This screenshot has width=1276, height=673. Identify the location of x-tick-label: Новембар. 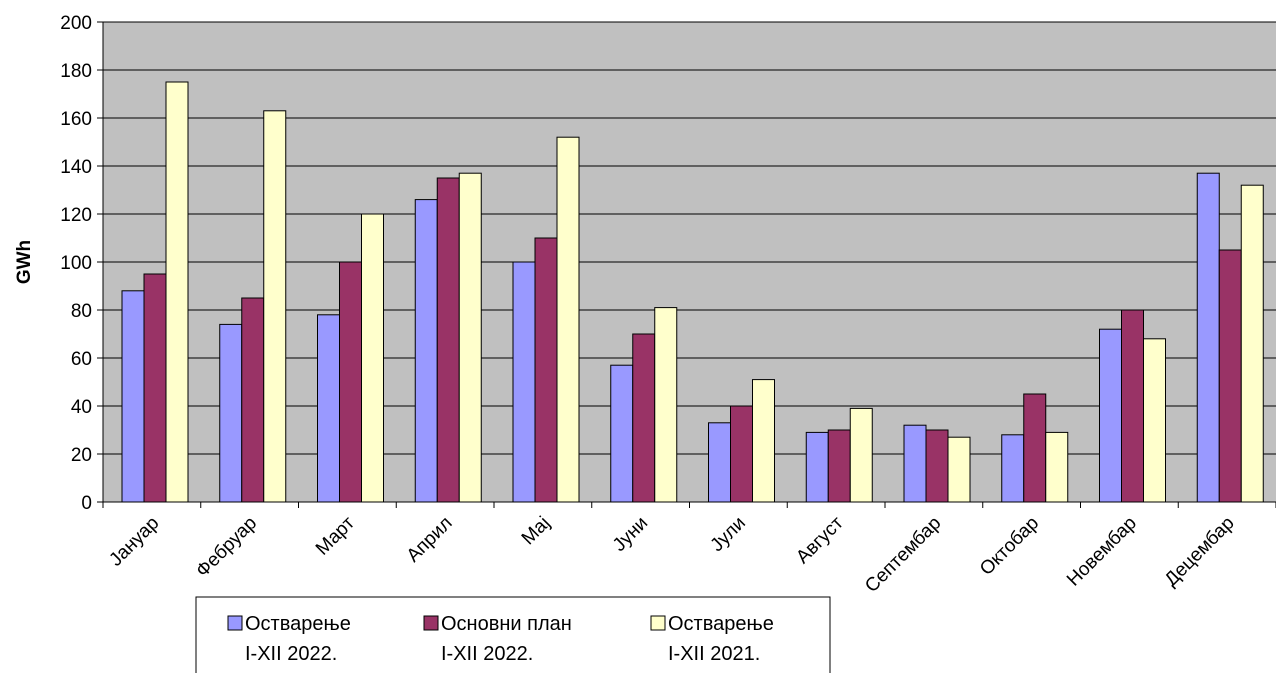
(1102, 552).